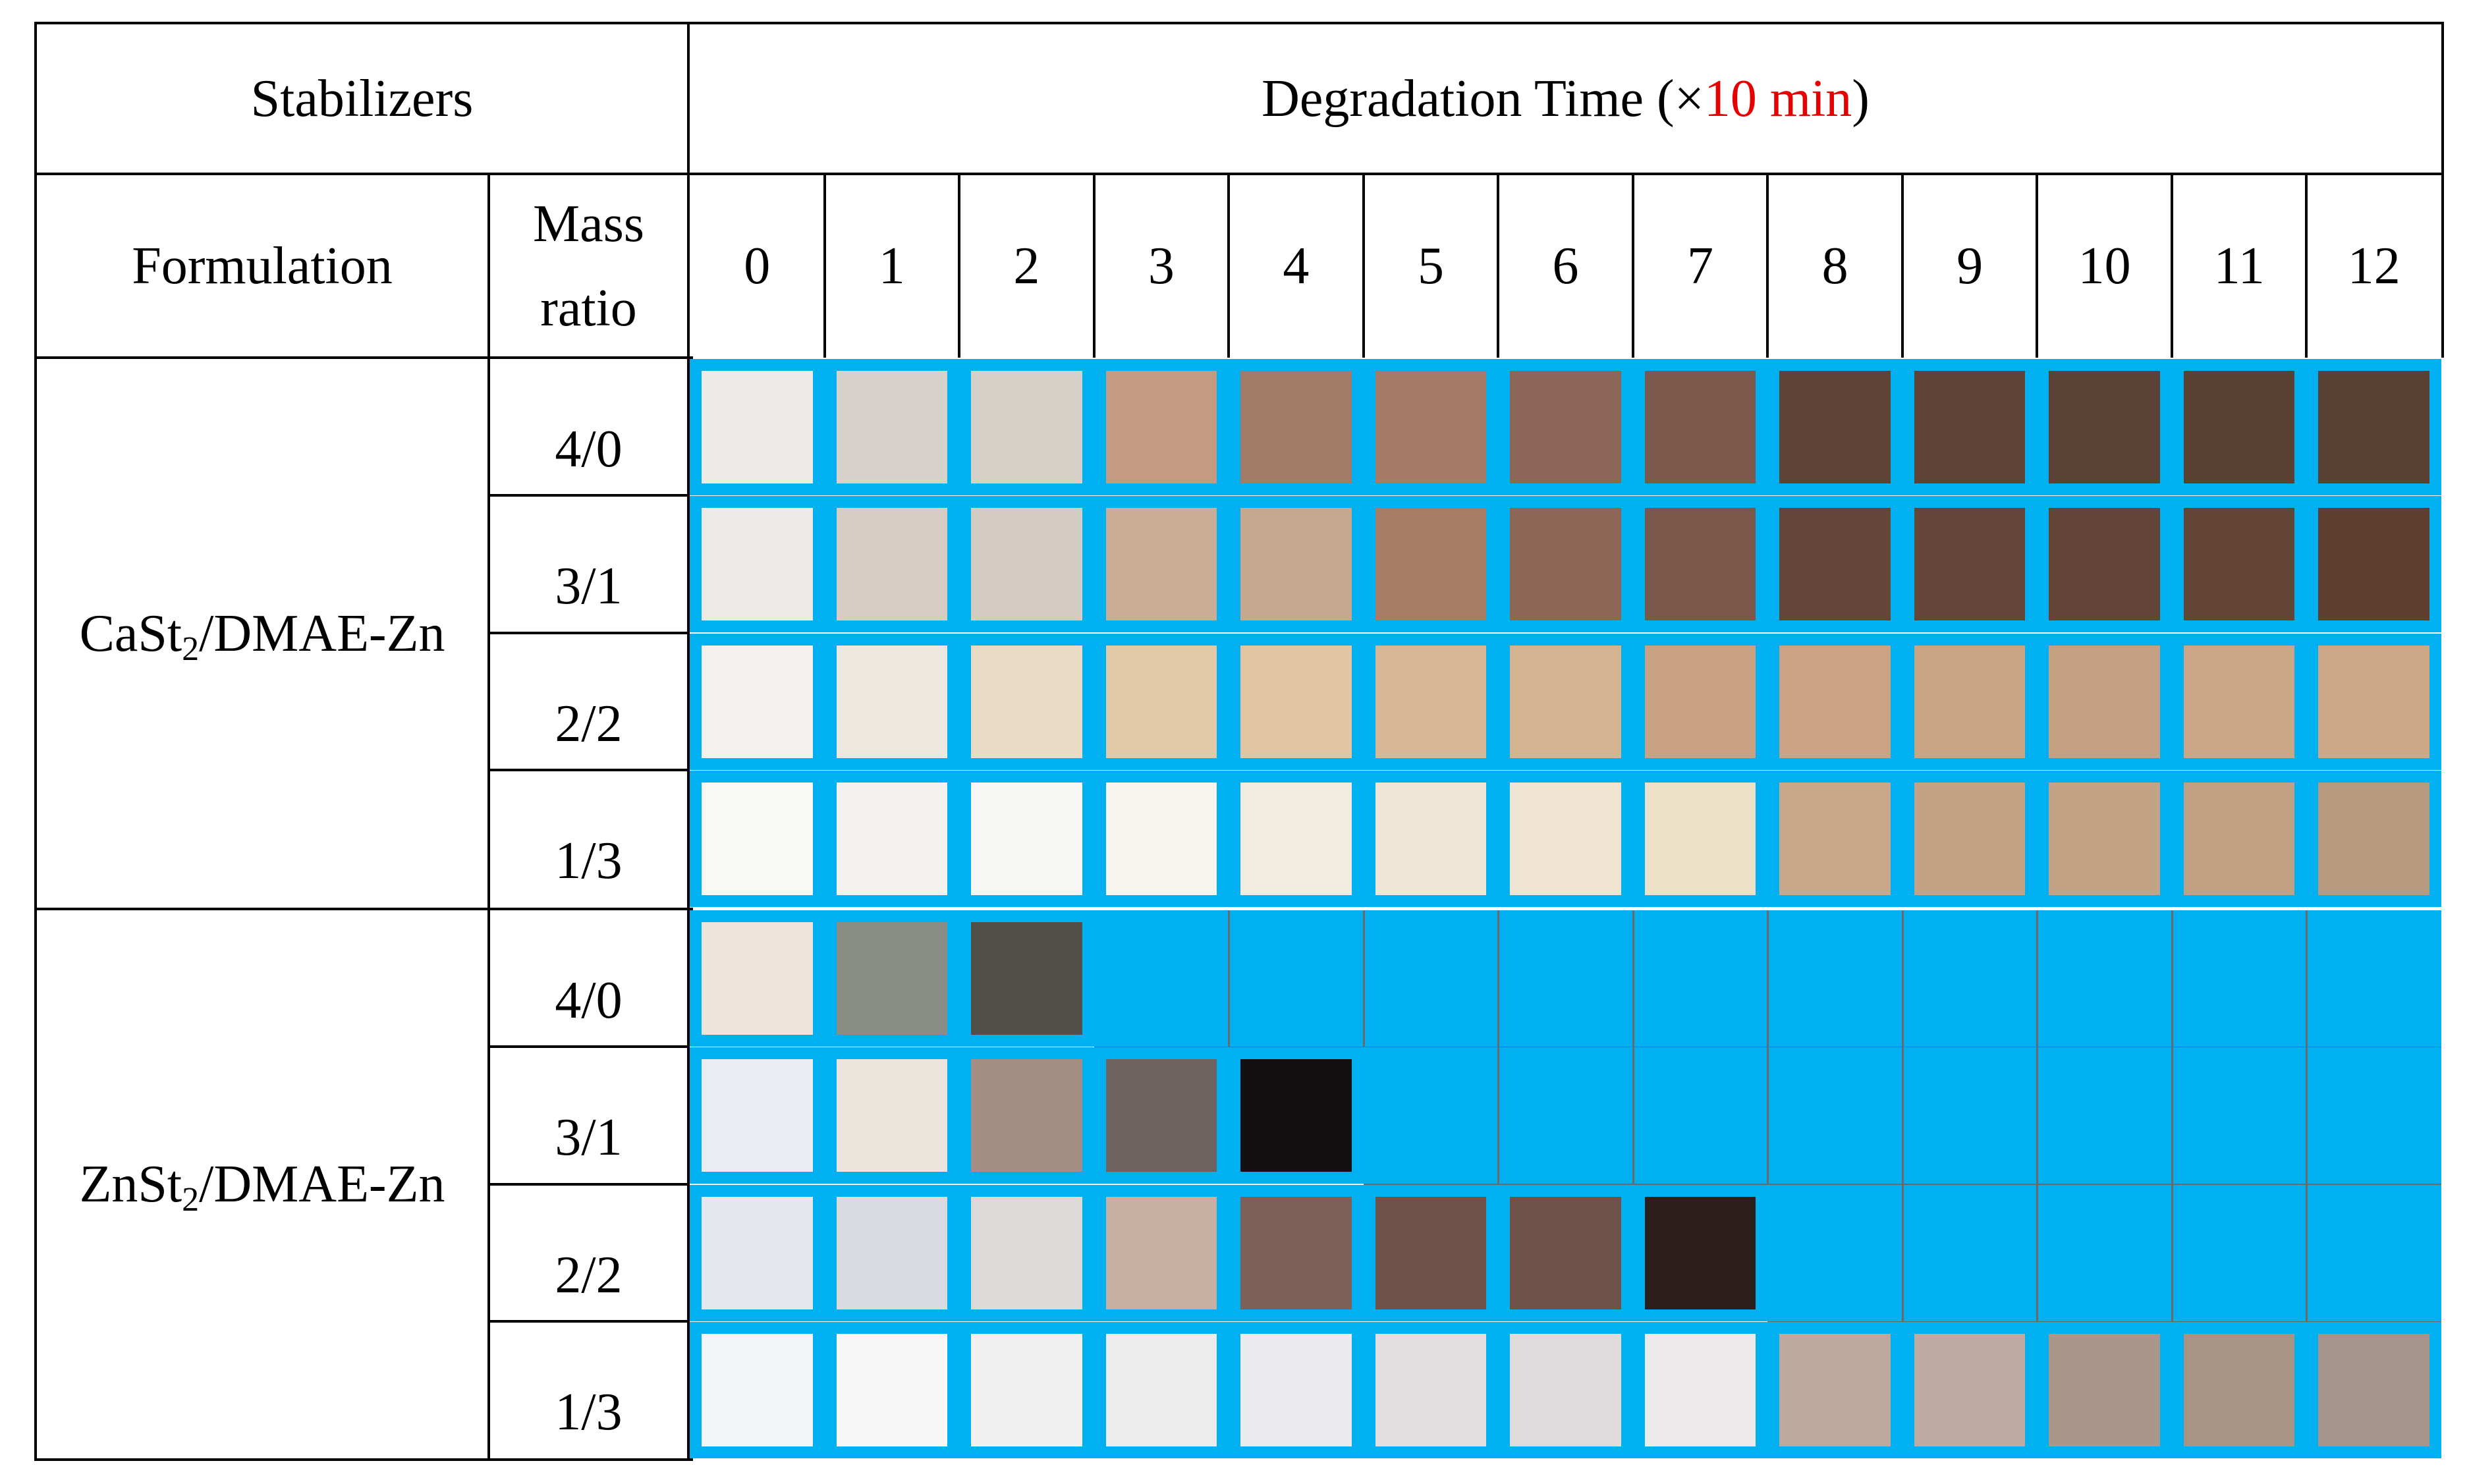 The width and height of the screenshot is (2469, 1484). What do you see at coordinates (362, 98) in the screenshot?
I see `stabilizers-header: Stabilizers` at bounding box center [362, 98].